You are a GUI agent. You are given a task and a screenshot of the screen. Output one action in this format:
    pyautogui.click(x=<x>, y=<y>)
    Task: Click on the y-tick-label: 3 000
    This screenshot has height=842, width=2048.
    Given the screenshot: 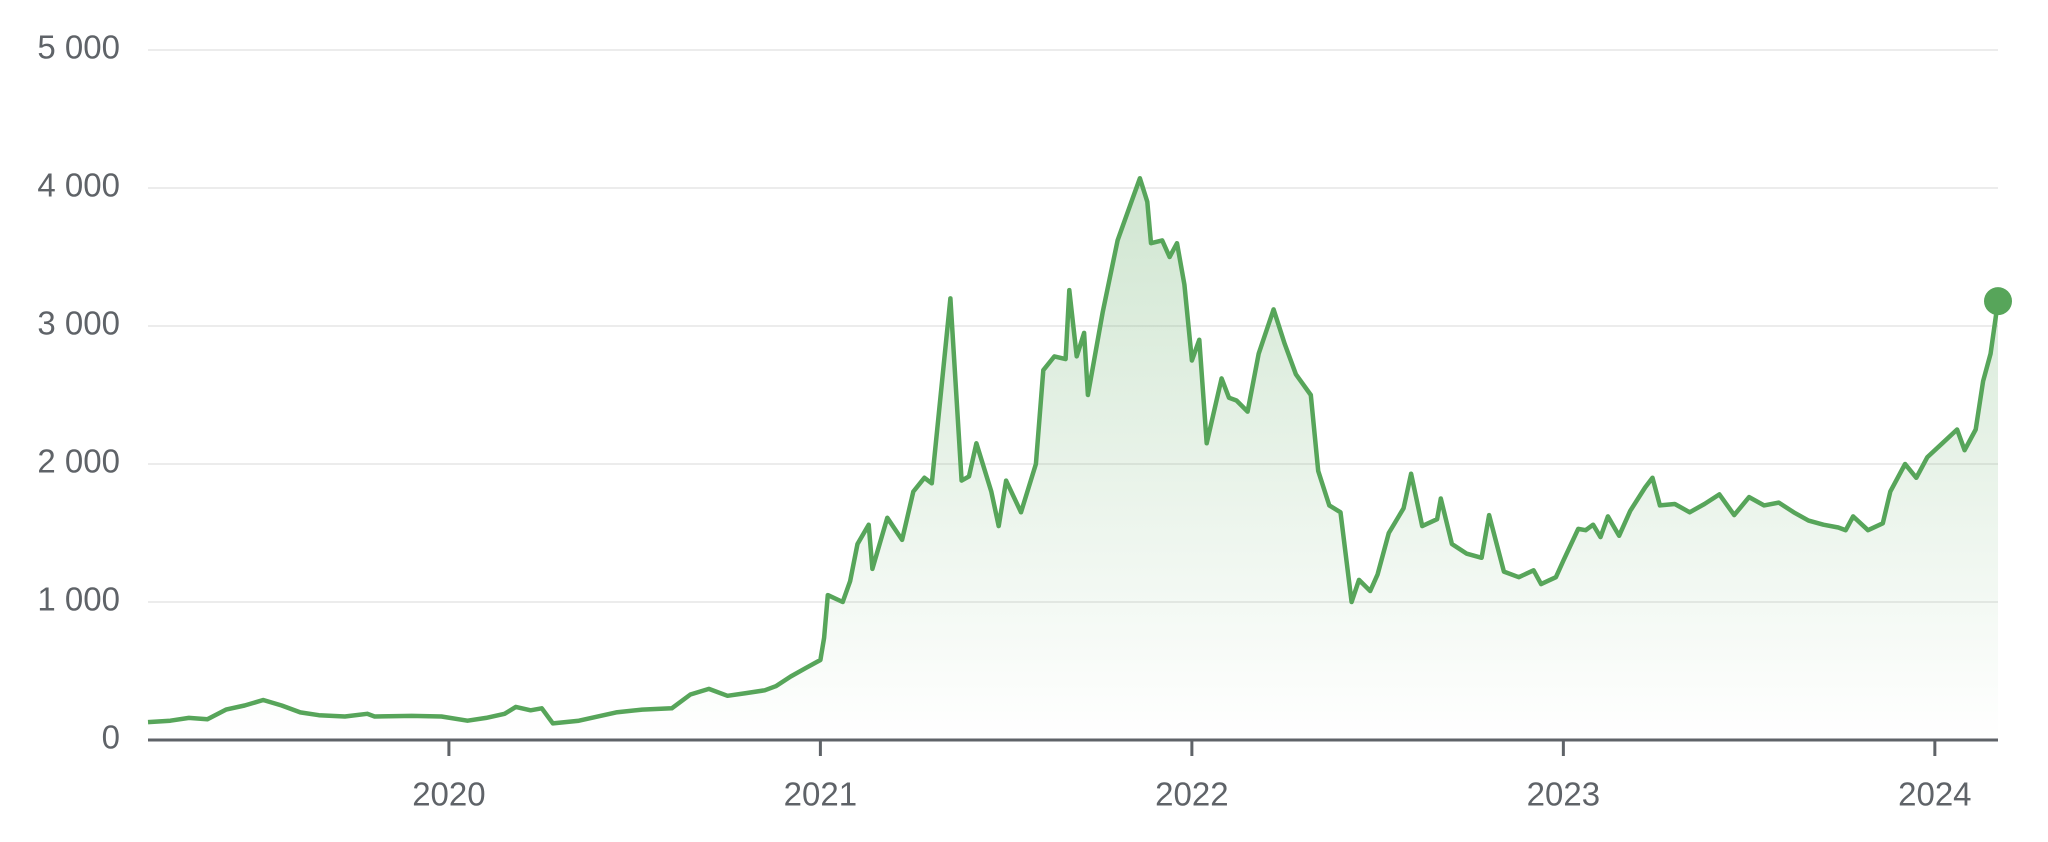 What is the action you would take?
    pyautogui.click(x=78, y=323)
    